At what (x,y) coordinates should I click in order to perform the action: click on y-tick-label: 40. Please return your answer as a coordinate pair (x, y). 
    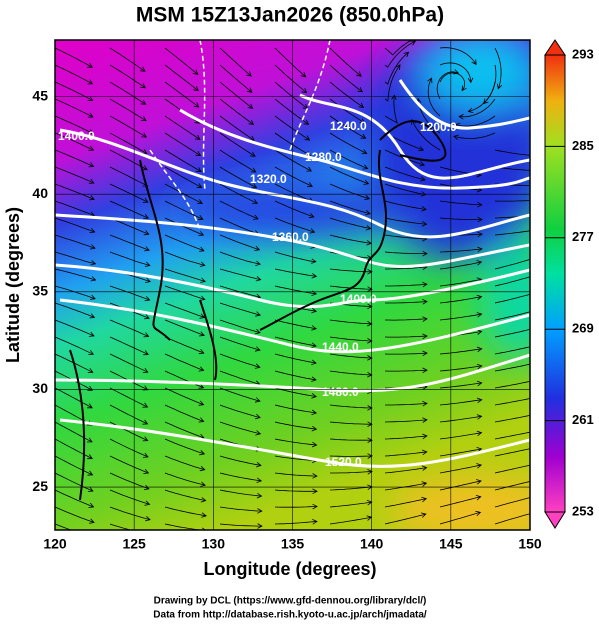
    Looking at the image, I should click on (40, 193).